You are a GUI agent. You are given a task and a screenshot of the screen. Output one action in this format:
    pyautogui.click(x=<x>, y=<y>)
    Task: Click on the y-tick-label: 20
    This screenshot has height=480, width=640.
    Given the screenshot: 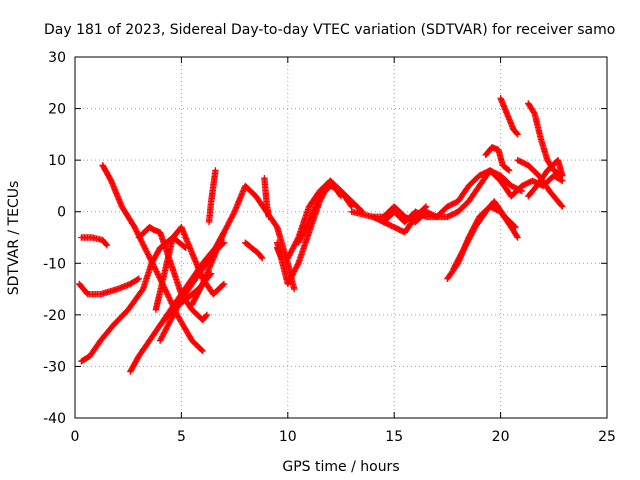 What is the action you would take?
    pyautogui.click(x=57, y=110)
    